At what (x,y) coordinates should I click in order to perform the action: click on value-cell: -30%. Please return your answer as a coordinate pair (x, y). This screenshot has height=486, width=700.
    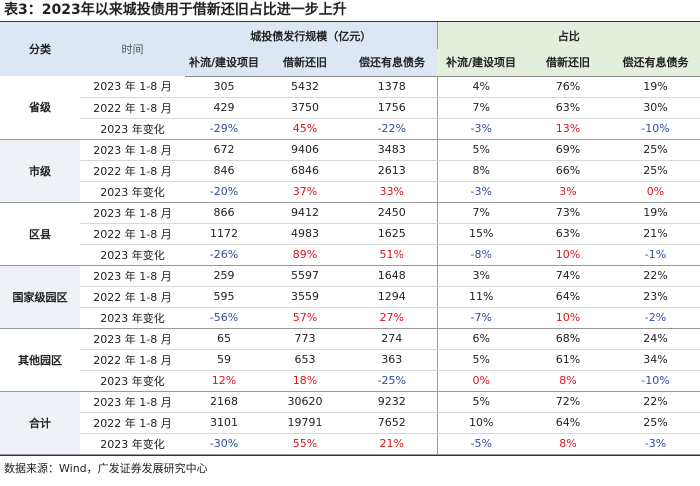
    Looking at the image, I should click on (224, 444).